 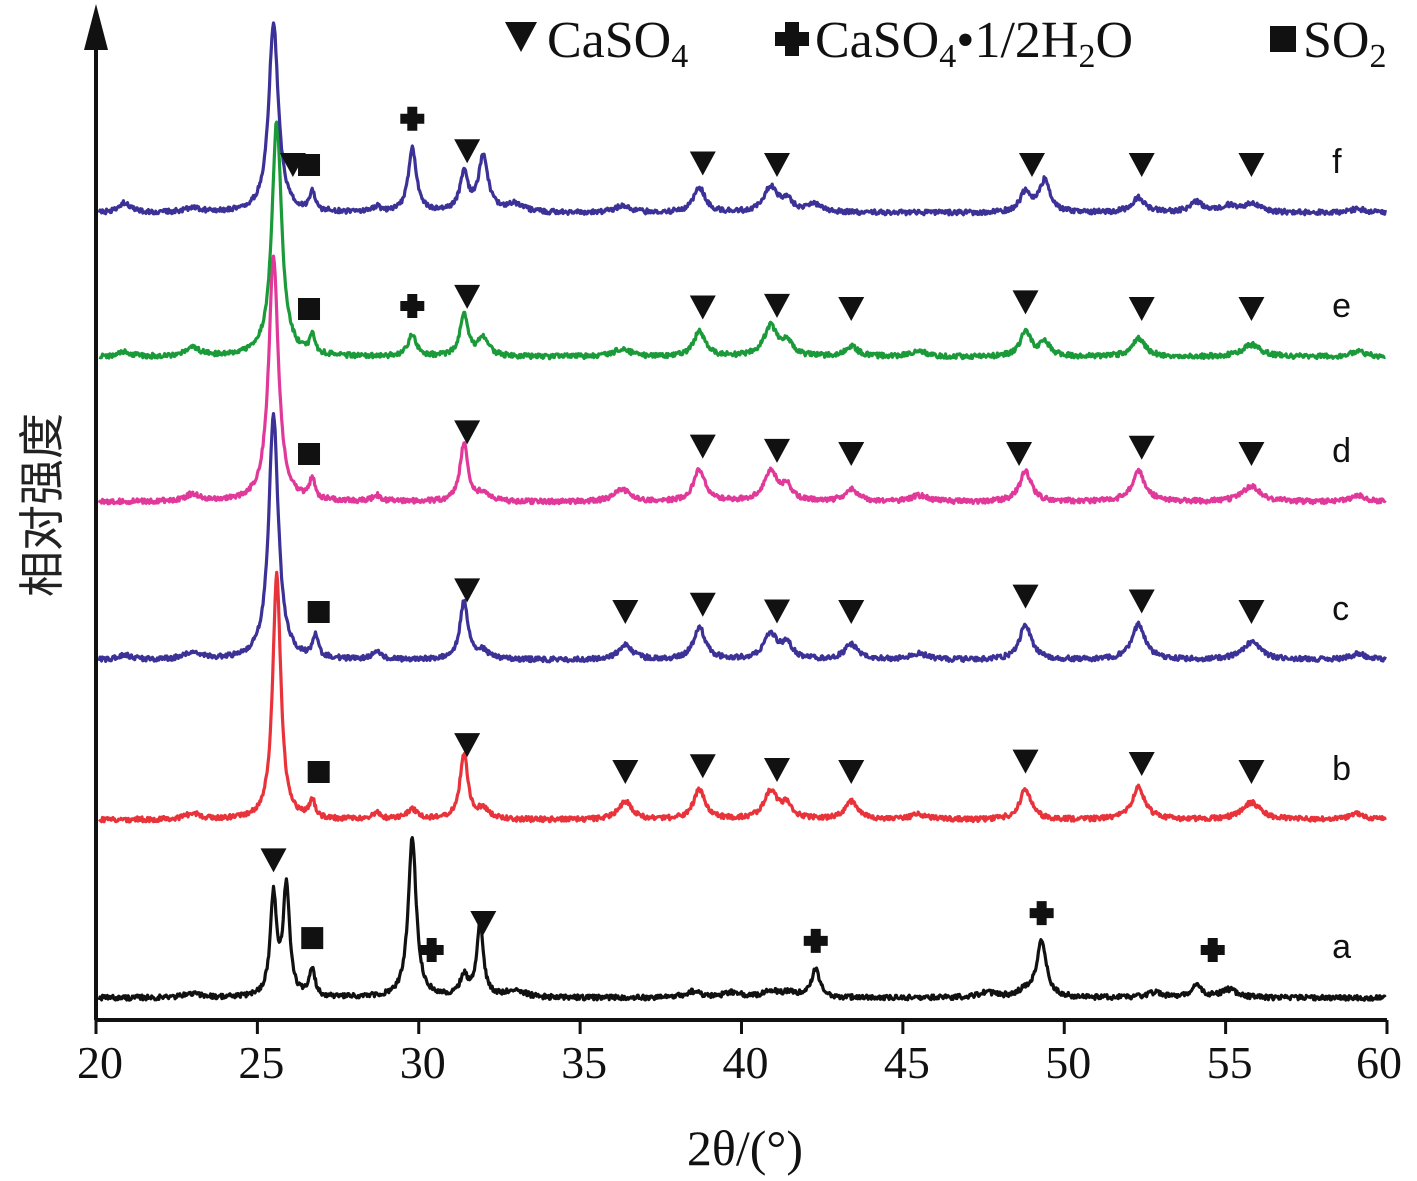 What do you see at coordinates (617, 43) in the screenshot?
I see `legend-label-caso4: CaSO4` at bounding box center [617, 43].